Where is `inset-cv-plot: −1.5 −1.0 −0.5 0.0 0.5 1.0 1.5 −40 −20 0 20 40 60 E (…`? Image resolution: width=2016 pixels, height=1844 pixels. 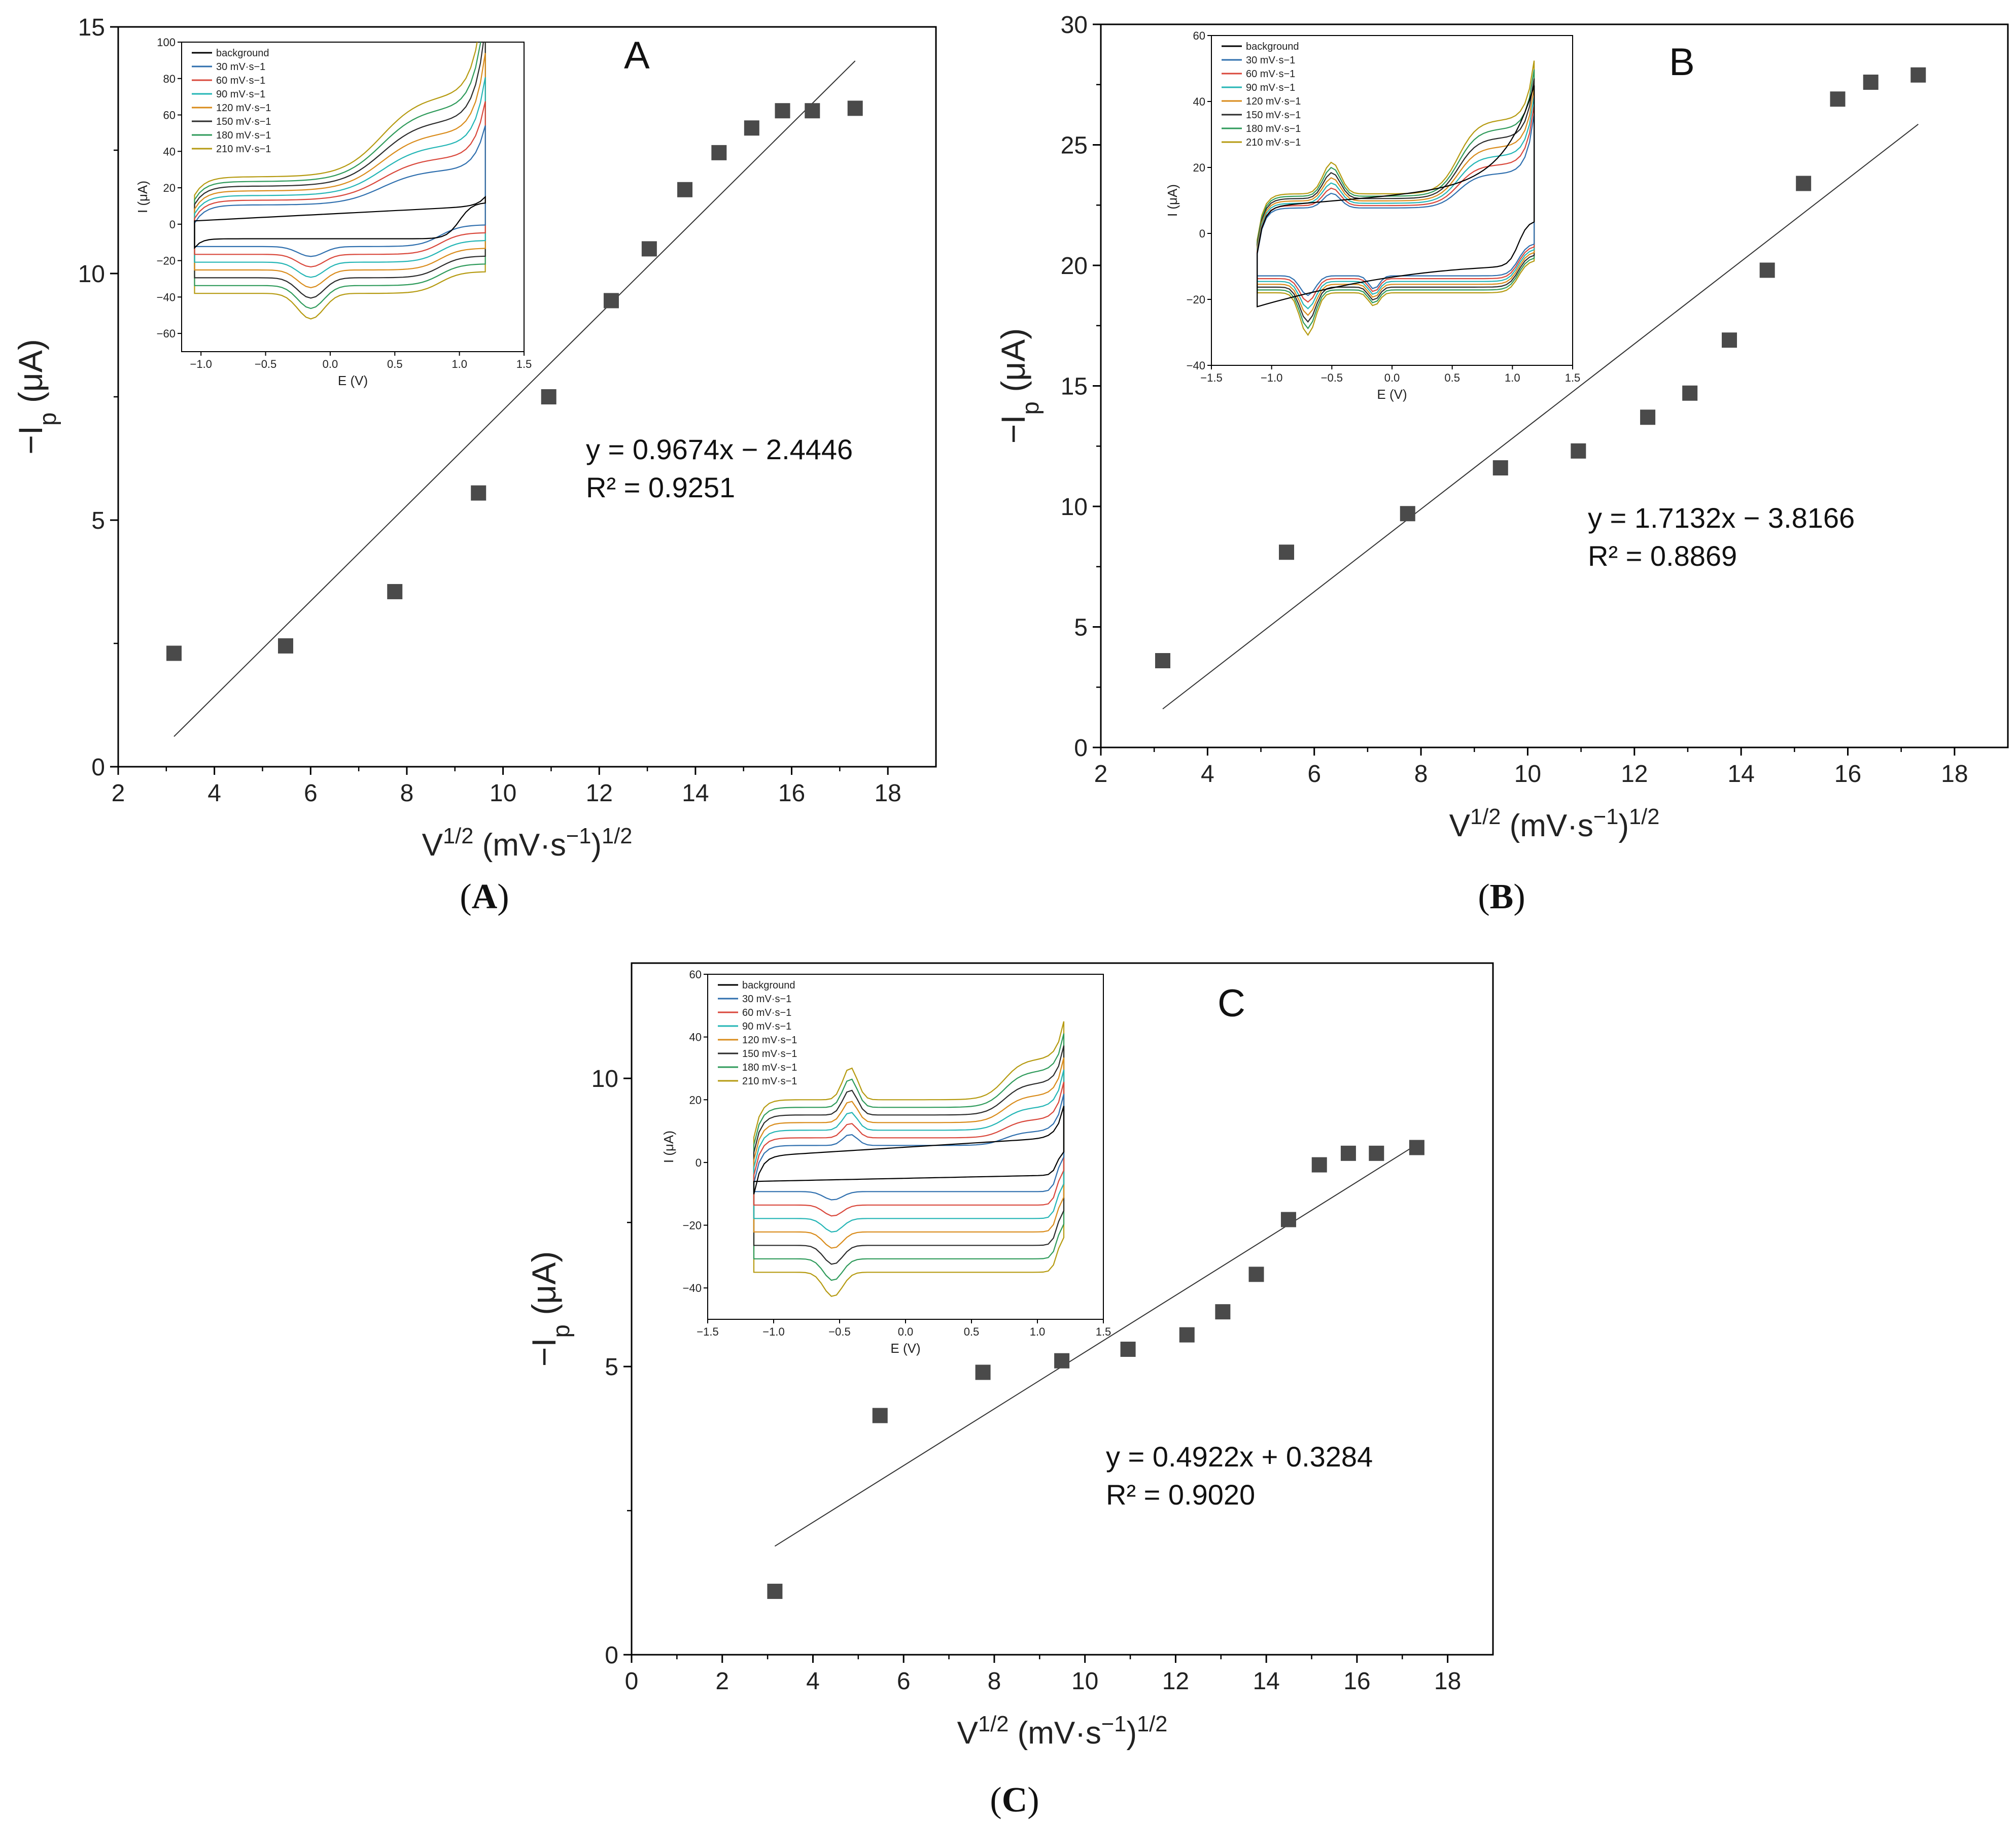 inset-cv-plot: −1.5 −1.0 −0.5 0.0 0.5 1.0 1.5 −40 −20 0 20 40 60 E (… is located at coordinates (886, 1162).